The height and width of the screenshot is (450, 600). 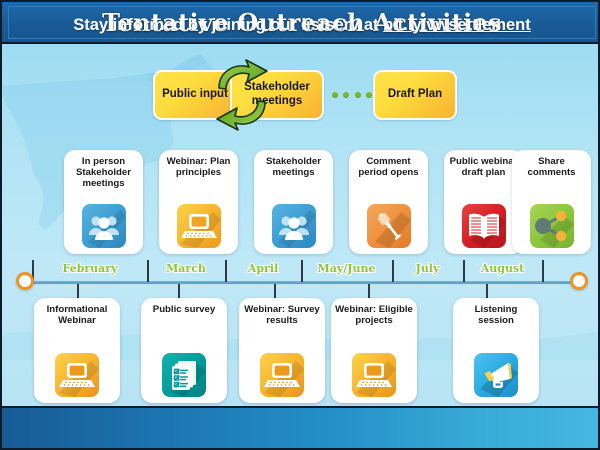 I want to click on share-network-icon, so click(x=551, y=226).